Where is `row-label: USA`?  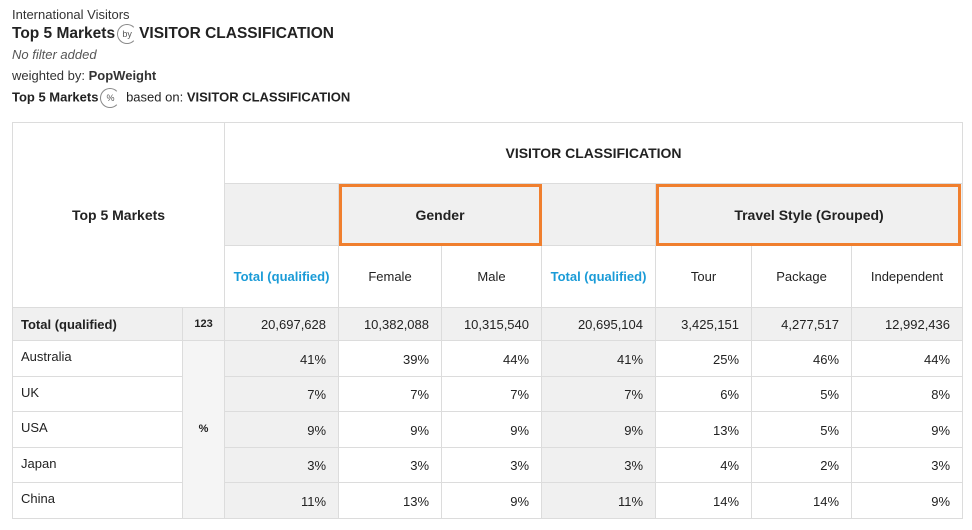 row-label: USA is located at coordinates (97, 429).